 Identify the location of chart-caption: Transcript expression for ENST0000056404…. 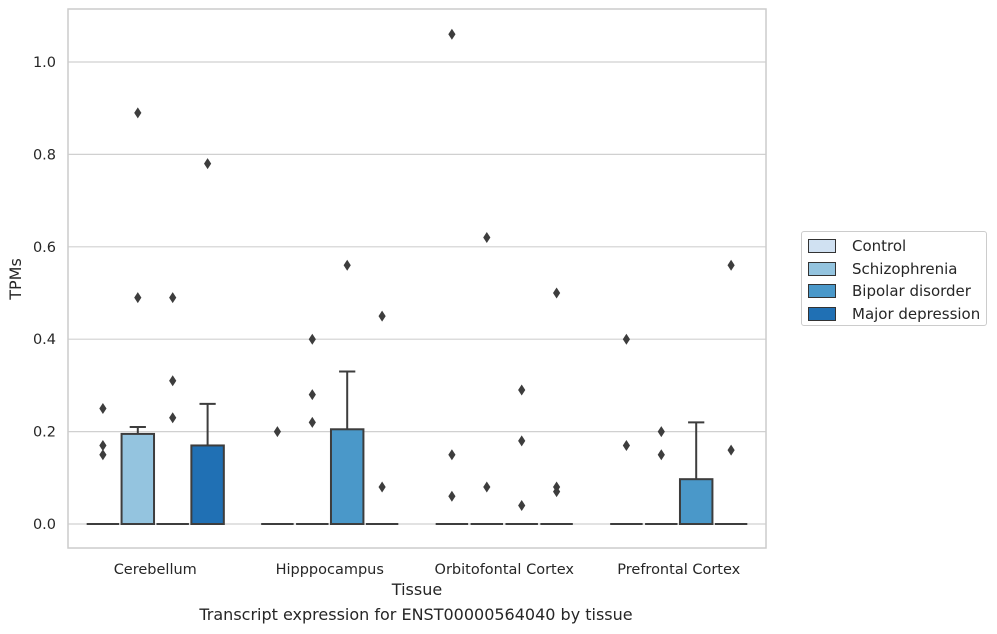
(416, 614).